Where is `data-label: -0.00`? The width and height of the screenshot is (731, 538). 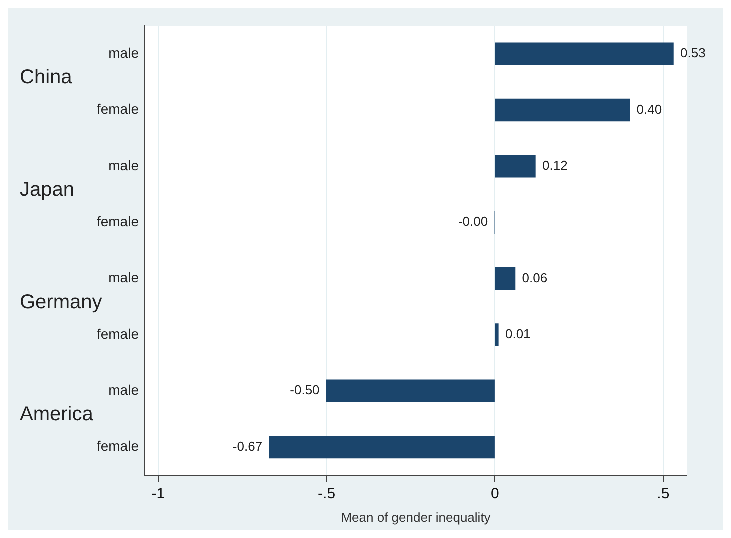 data-label: -0.00 is located at coordinates (473, 222).